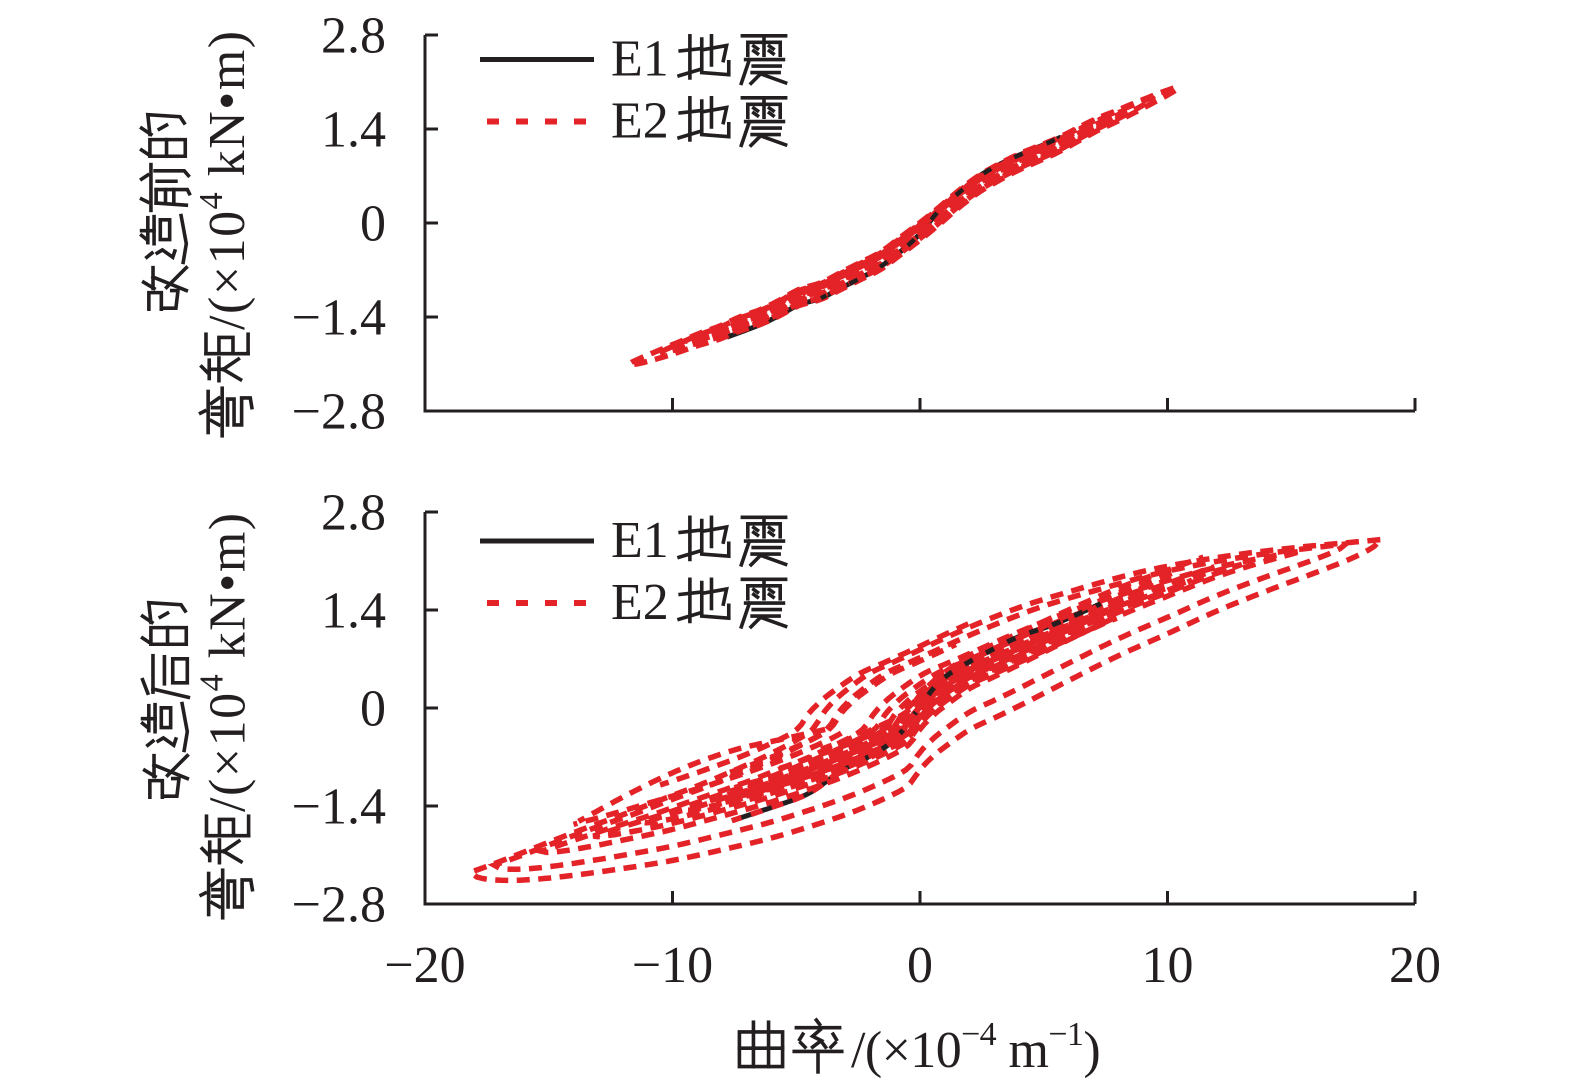  What do you see at coordinates (1168, 965) in the screenshot?
I see `svg-text: 10` at bounding box center [1168, 965].